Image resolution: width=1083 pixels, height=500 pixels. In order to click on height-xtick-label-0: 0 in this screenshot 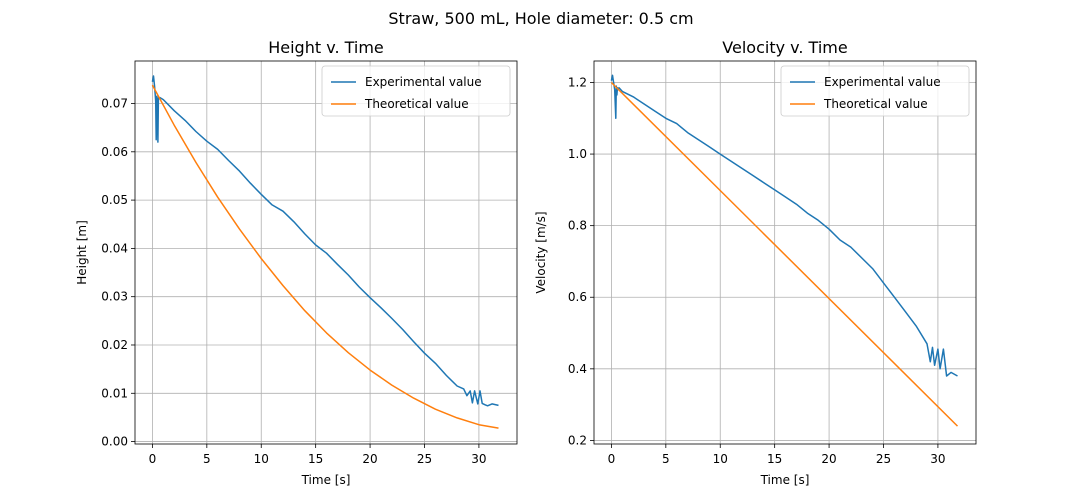, I will do `click(153, 459)`.